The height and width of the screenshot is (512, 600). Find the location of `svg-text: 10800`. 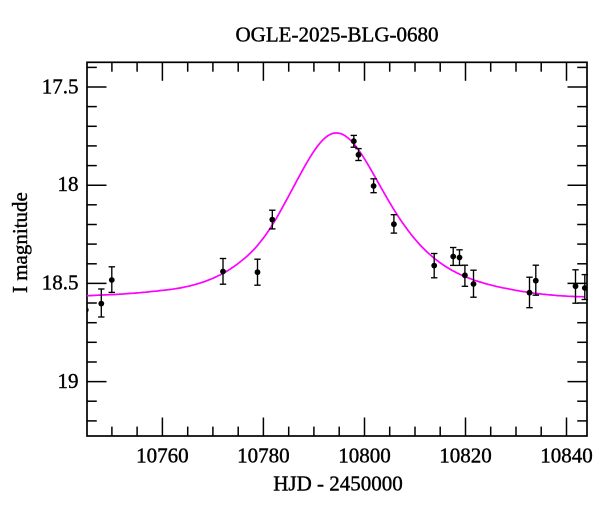

svg-text: 10800 is located at coordinates (364, 456).